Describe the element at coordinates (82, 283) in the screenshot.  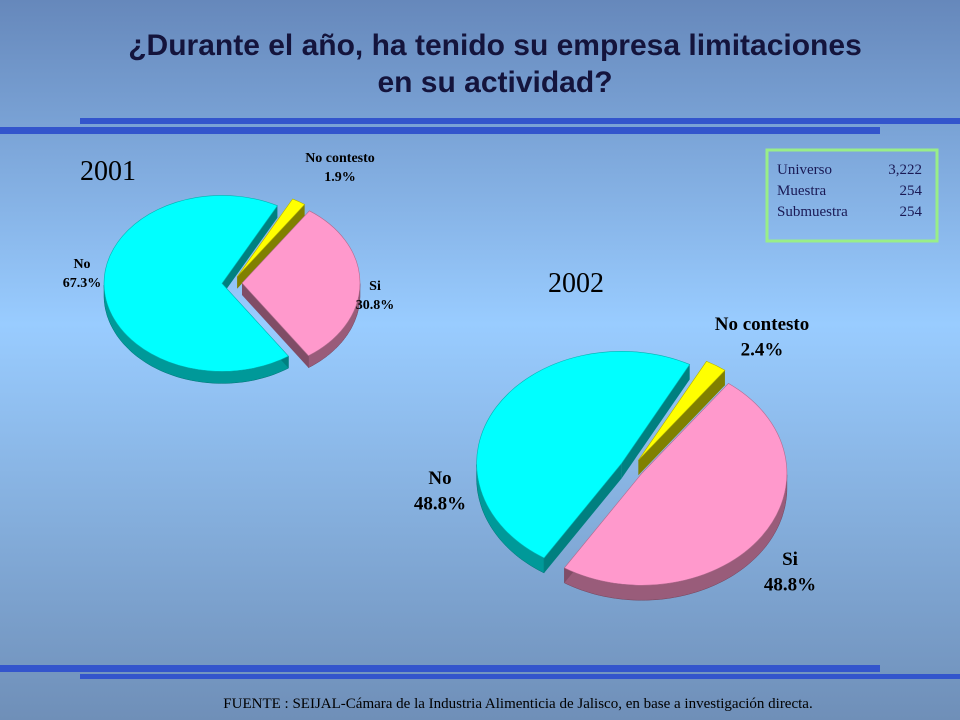
I see `slice-value-label: 67.3%` at that location.